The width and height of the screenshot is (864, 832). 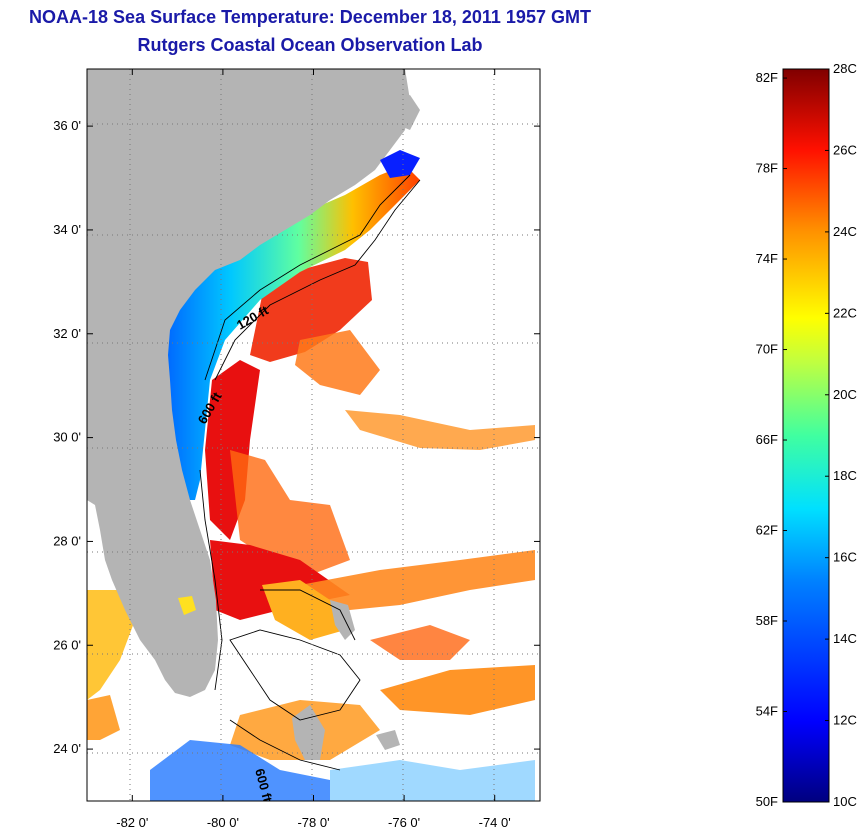 What do you see at coordinates (67, 644) in the screenshot?
I see `lat-tick-label: 26 0'` at bounding box center [67, 644].